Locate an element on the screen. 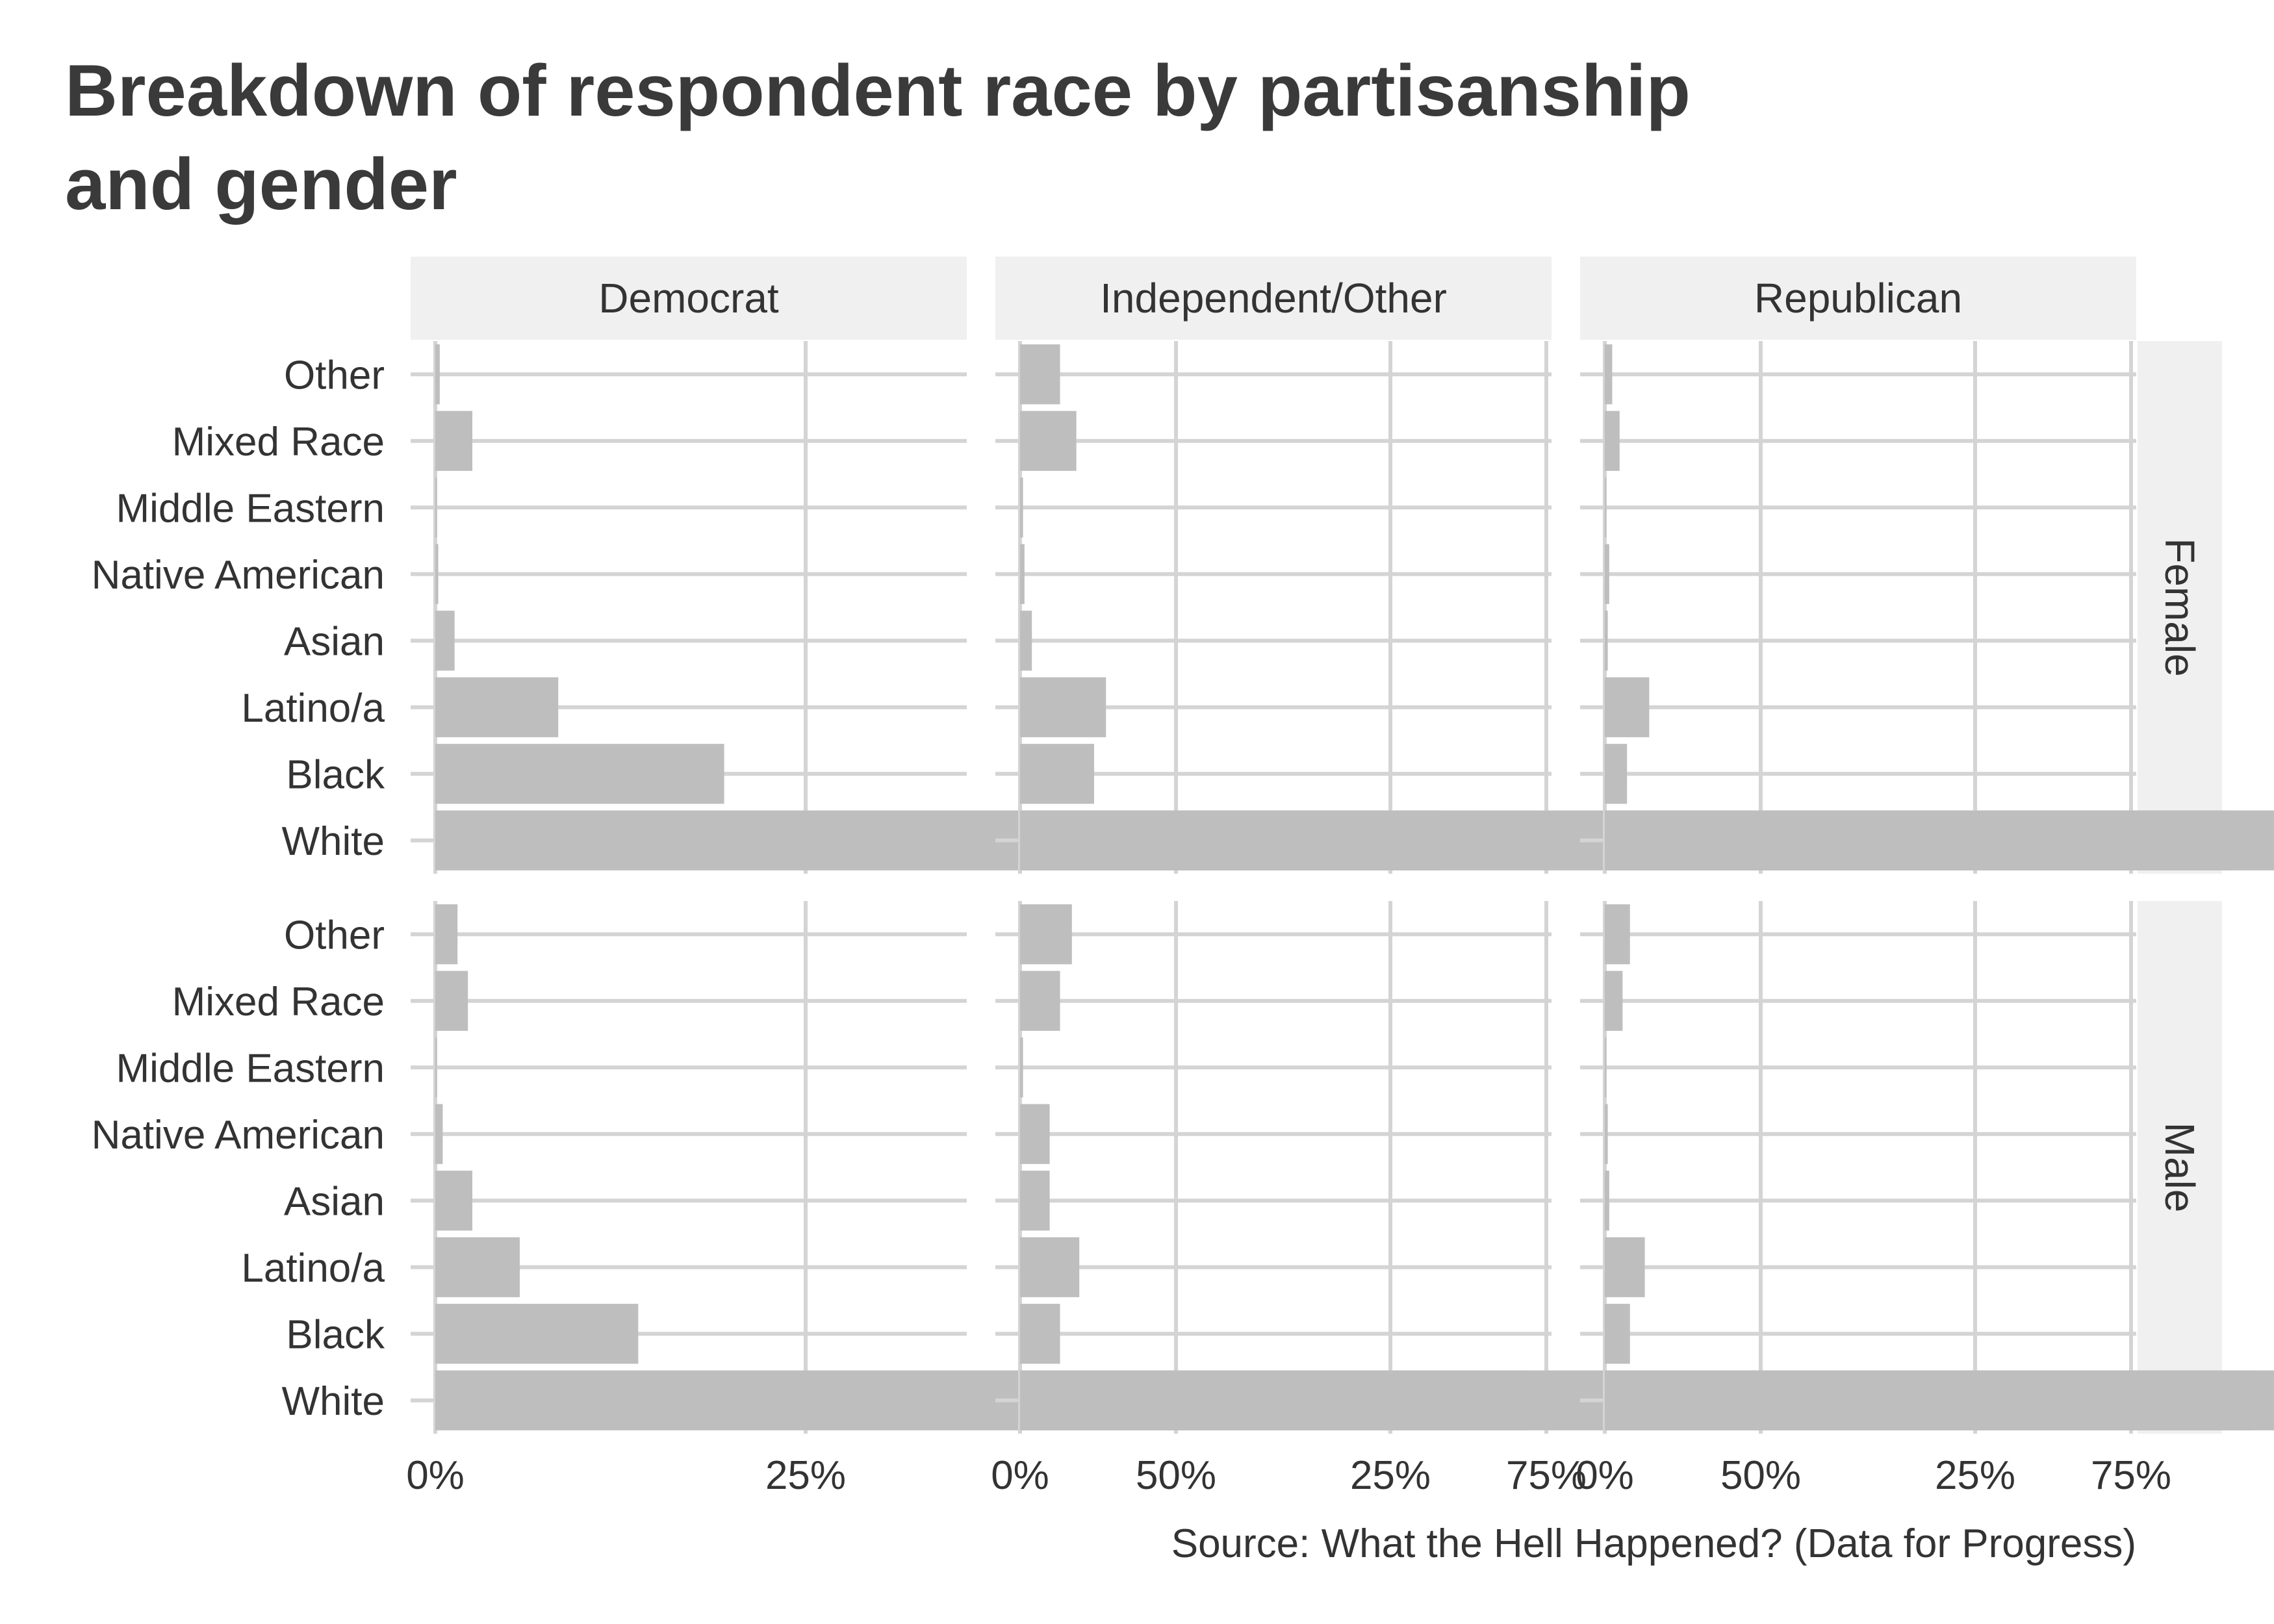 This screenshot has width=2274, height=1624. row-strip-male: Male is located at coordinates (2180, 1167).